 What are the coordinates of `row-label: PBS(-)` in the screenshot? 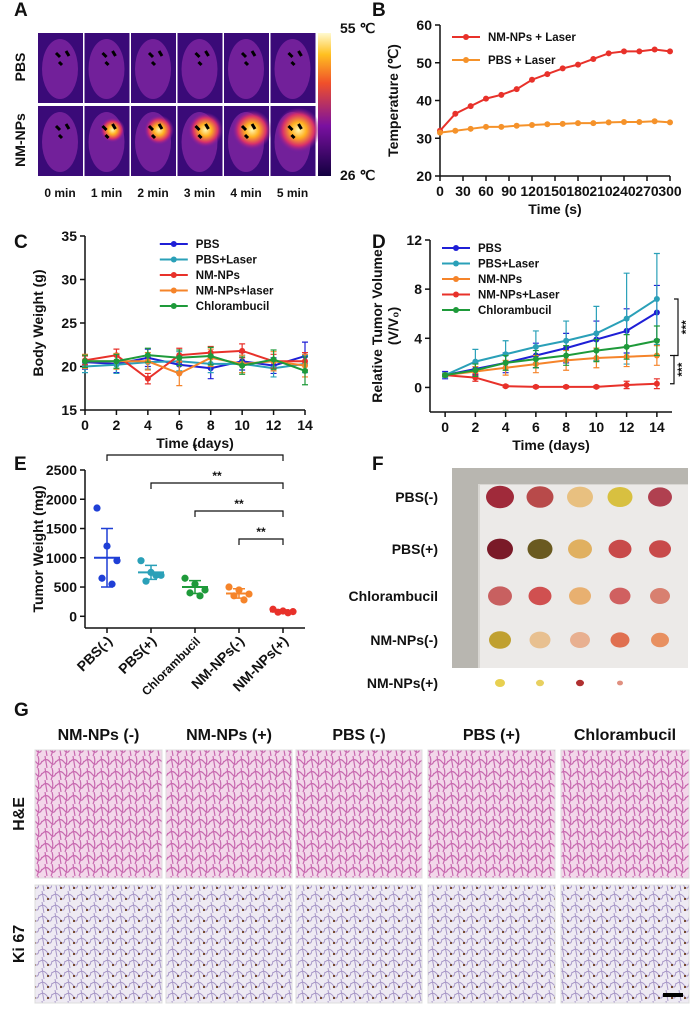 It's located at (416, 497).